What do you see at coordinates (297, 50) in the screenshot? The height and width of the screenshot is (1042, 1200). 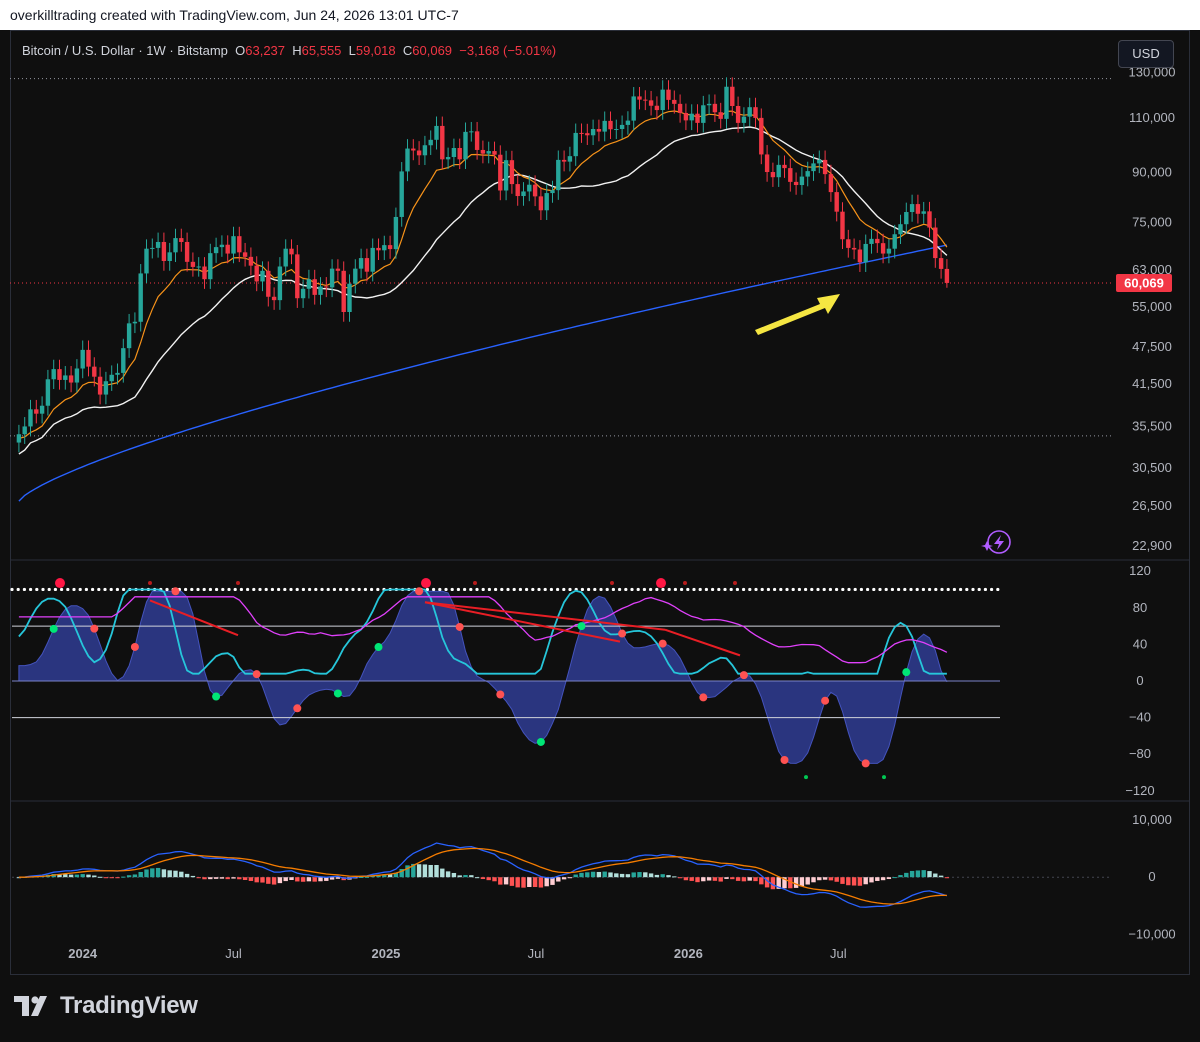 I see `high-label: H` at bounding box center [297, 50].